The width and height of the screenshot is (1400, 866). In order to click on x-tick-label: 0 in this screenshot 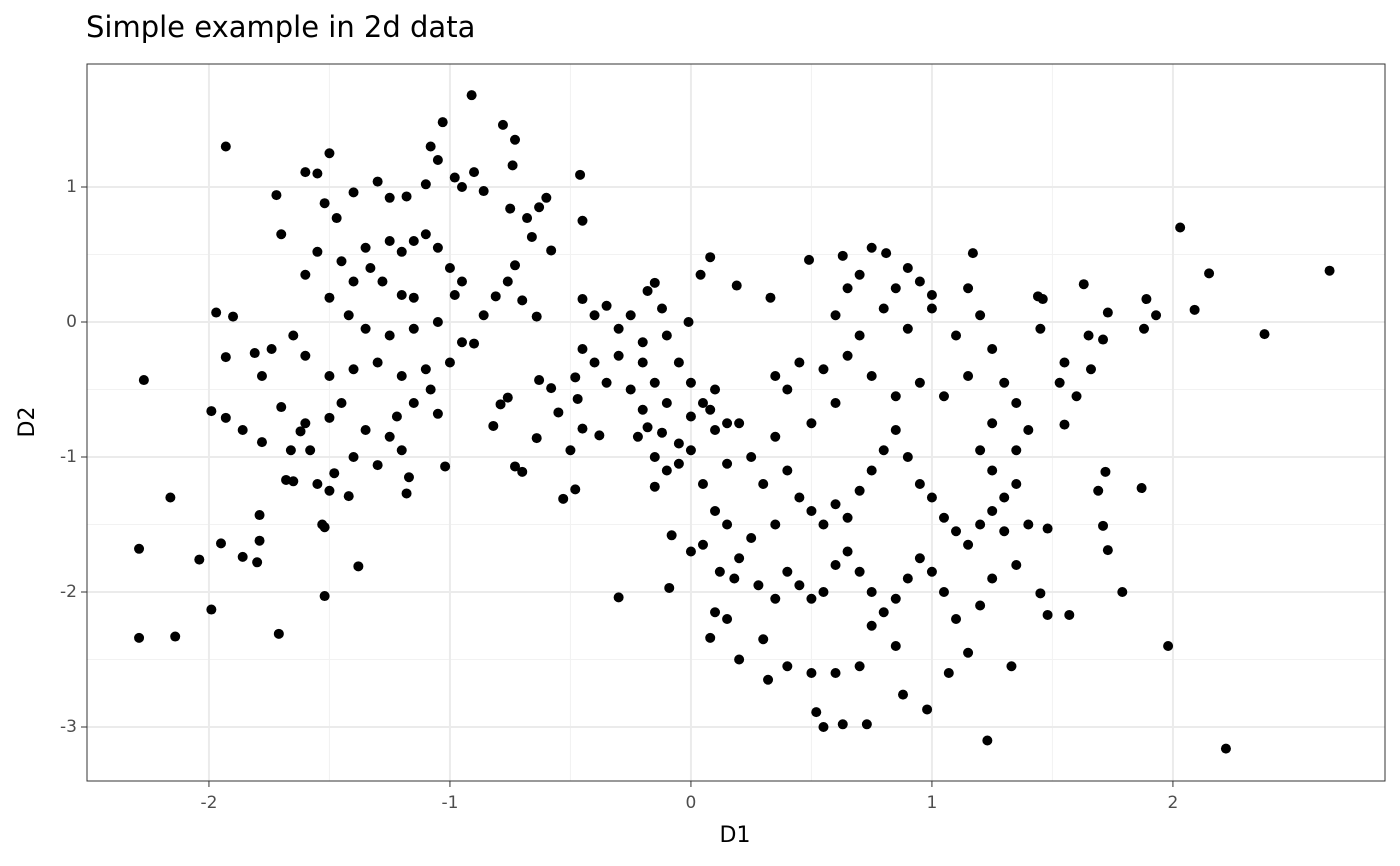, I will do `click(691, 803)`.